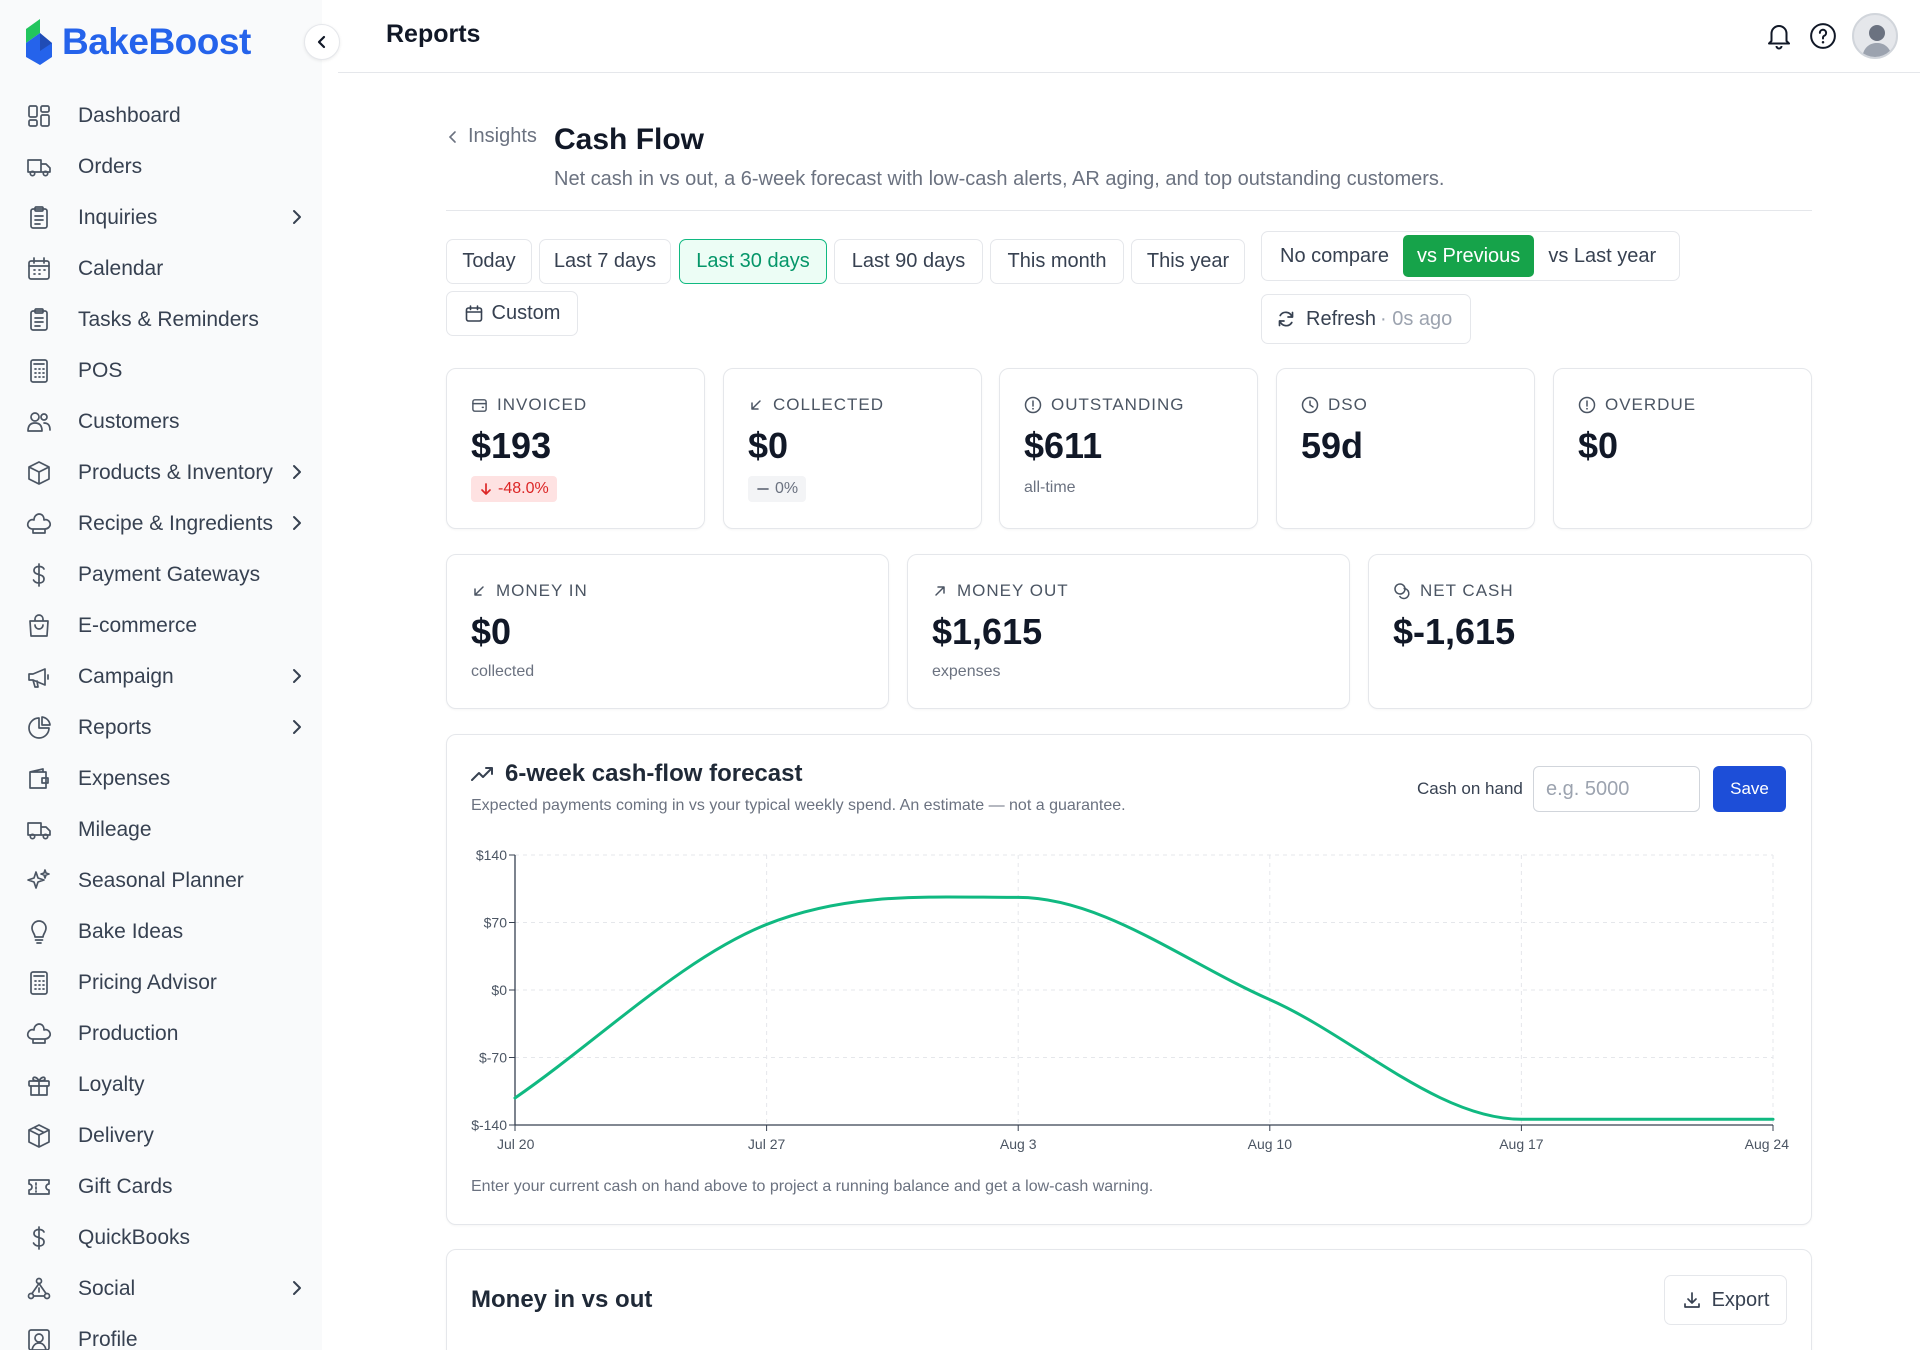 The image size is (1920, 1350). What do you see at coordinates (1521, 1144) in the screenshot?
I see `x-tick-label: Aug 17` at bounding box center [1521, 1144].